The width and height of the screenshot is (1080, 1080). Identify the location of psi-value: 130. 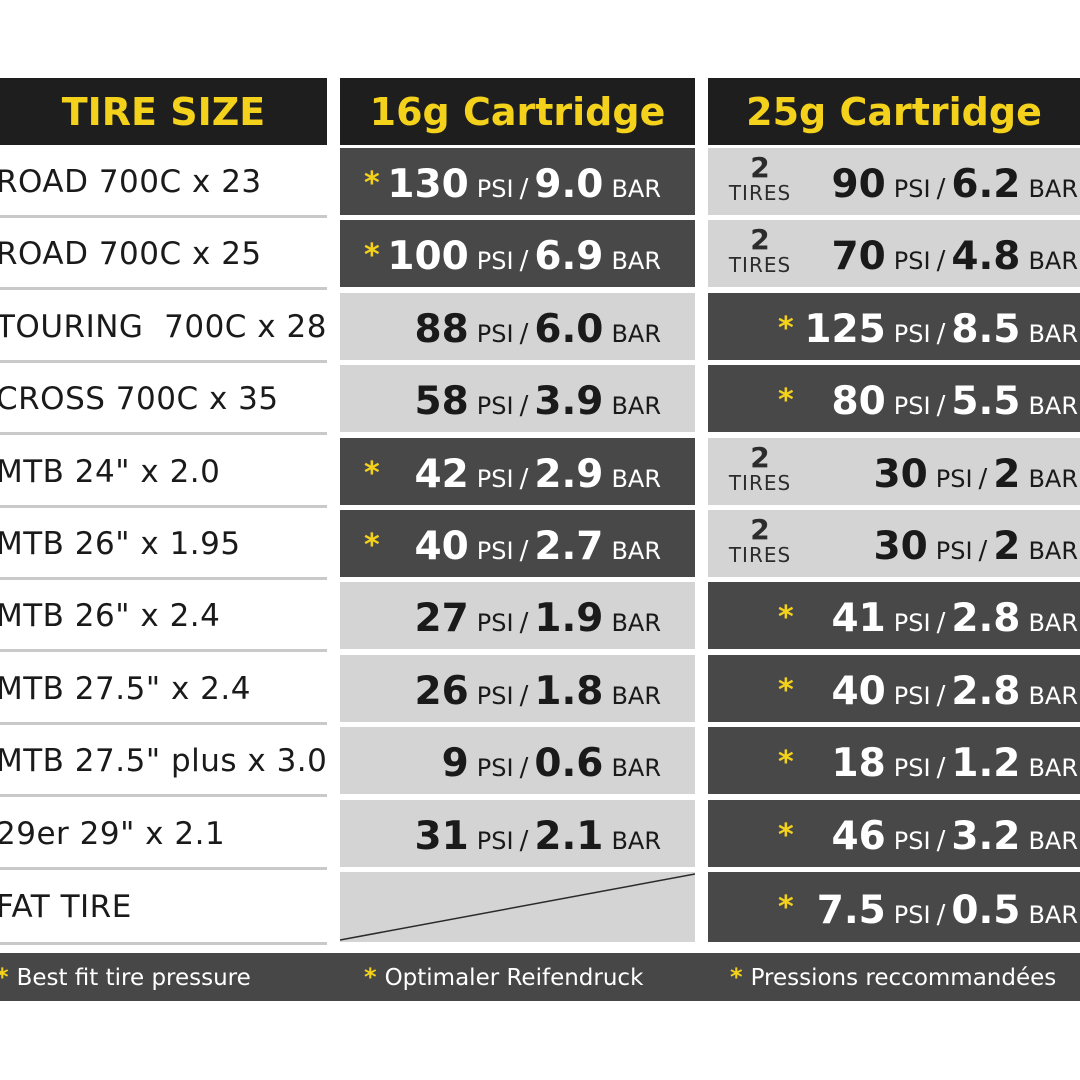
(428, 184).